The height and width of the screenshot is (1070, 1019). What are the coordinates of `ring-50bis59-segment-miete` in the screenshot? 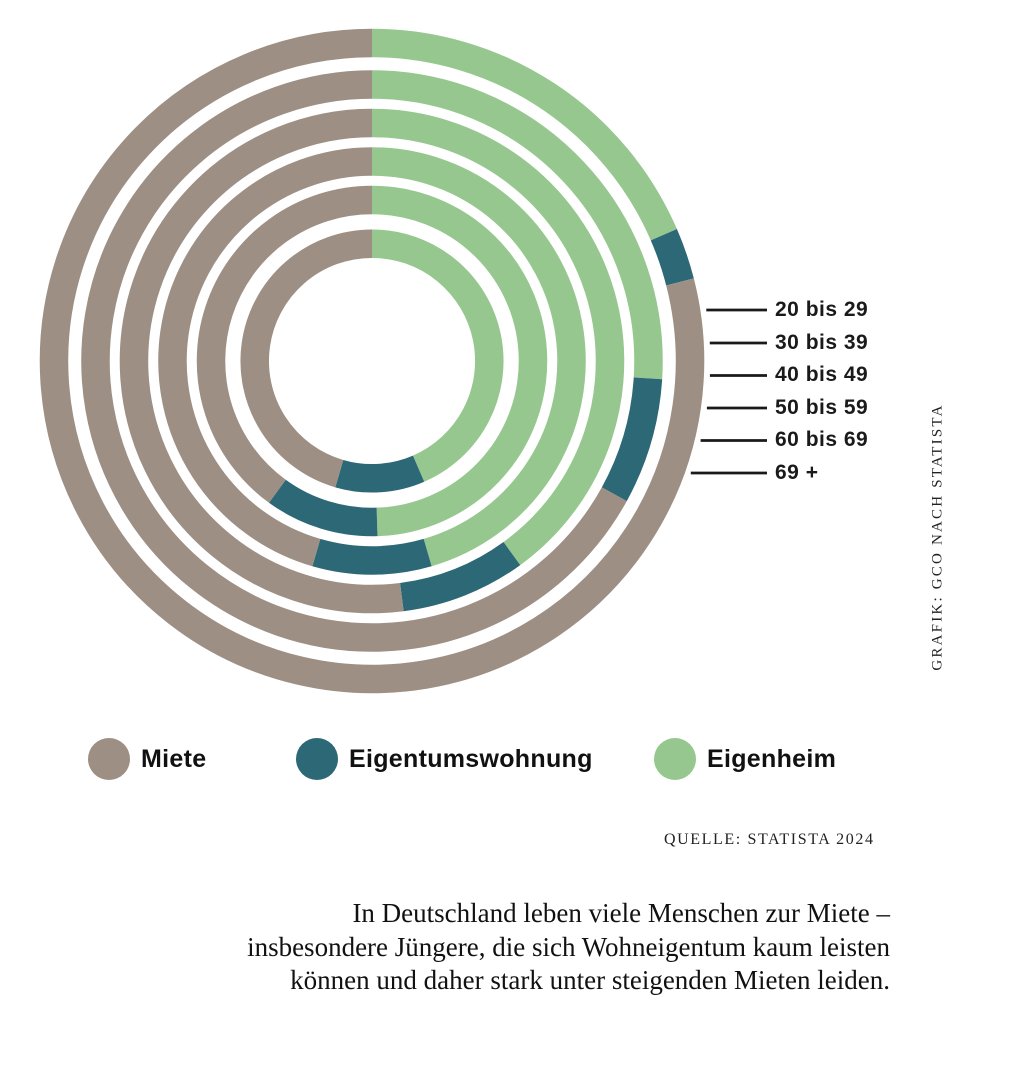 It's located at (265, 357).